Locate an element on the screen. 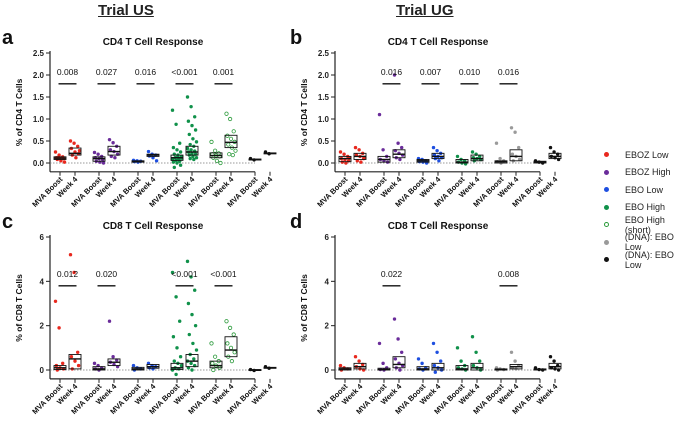 The height and width of the screenshot is (429, 691). p-value-label: <0.001 is located at coordinates (184, 274).